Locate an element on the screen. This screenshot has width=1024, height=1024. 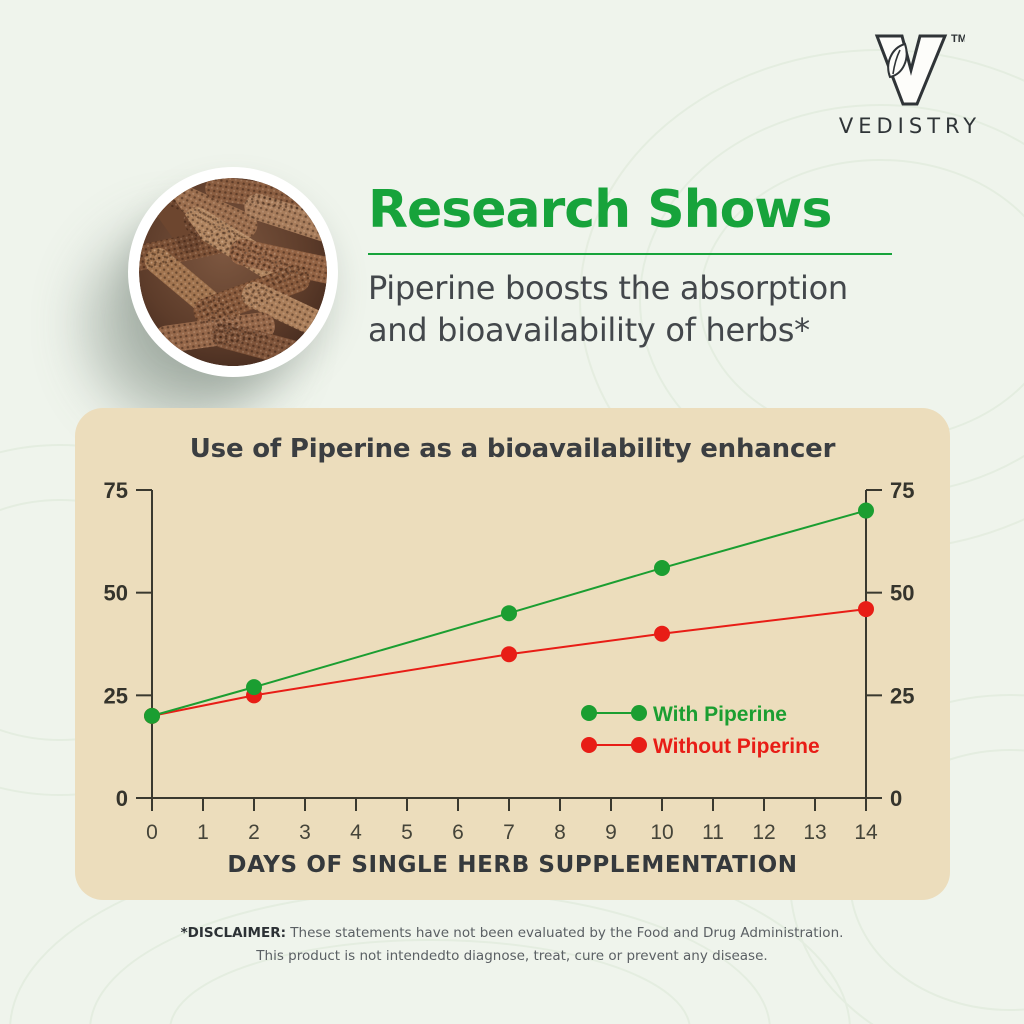
page-title: Research Shows is located at coordinates (600, 210).